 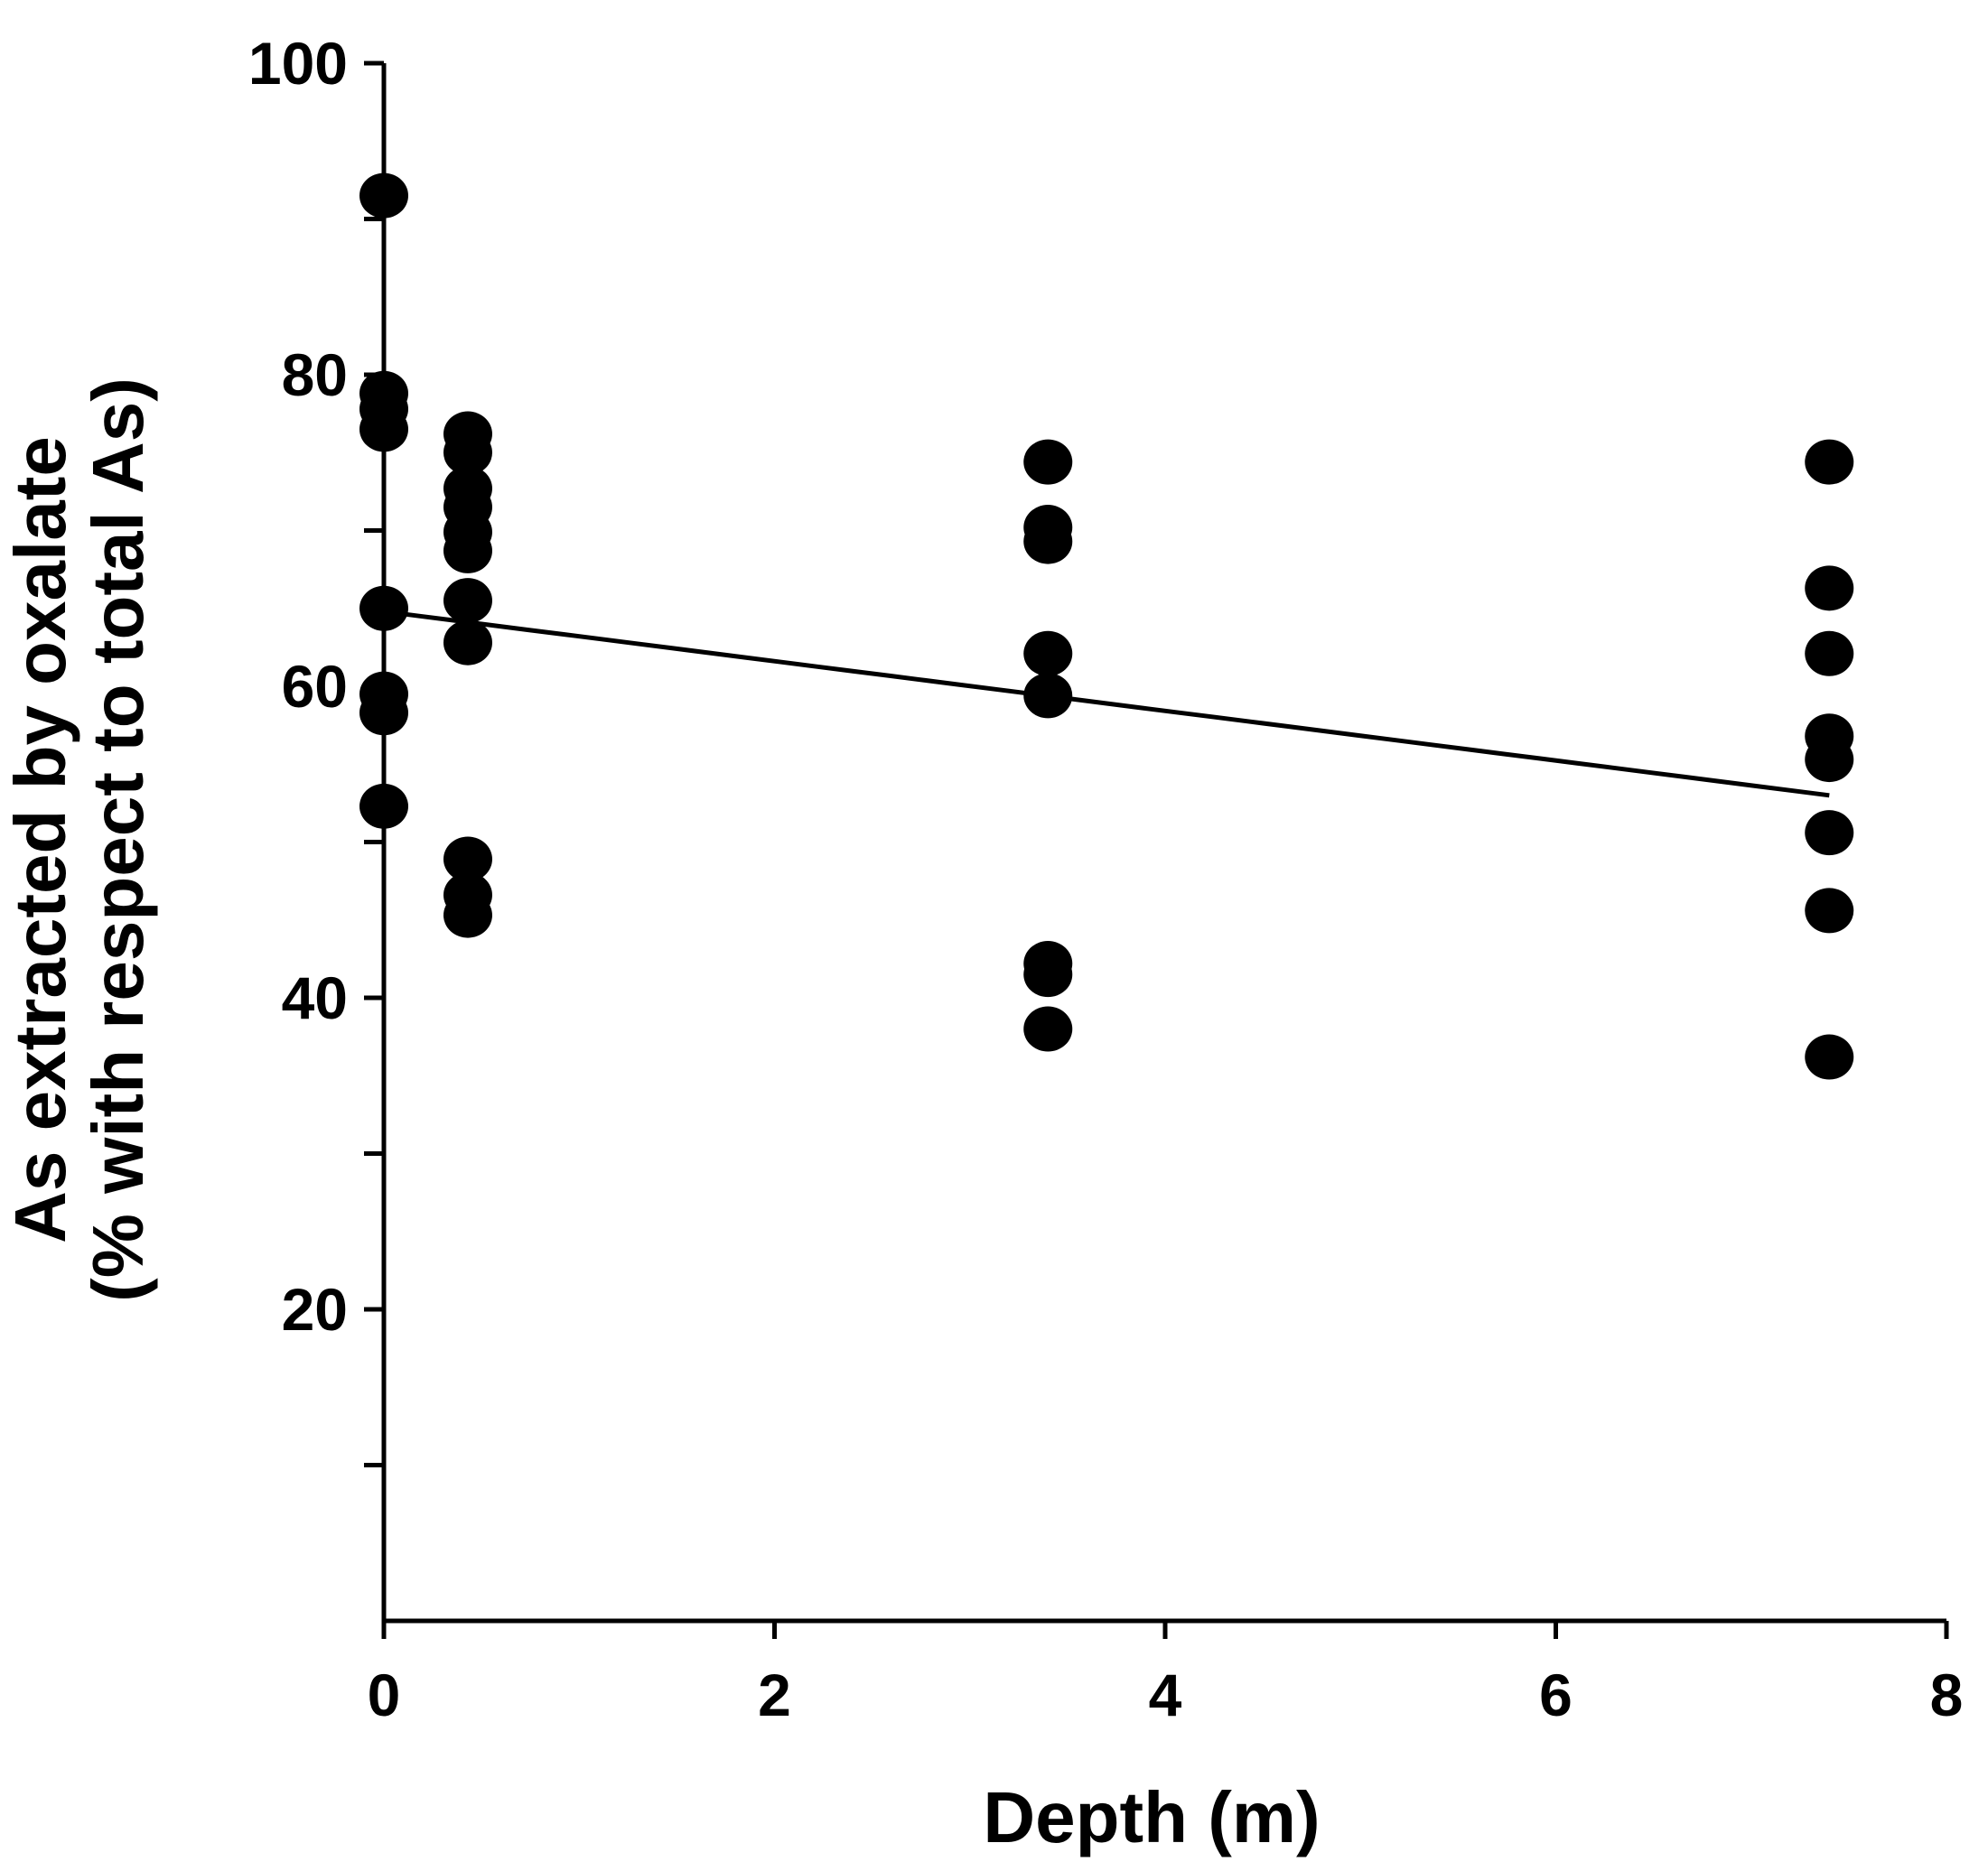 What do you see at coordinates (384, 1695) in the screenshot?
I see `x-tick-label: 0` at bounding box center [384, 1695].